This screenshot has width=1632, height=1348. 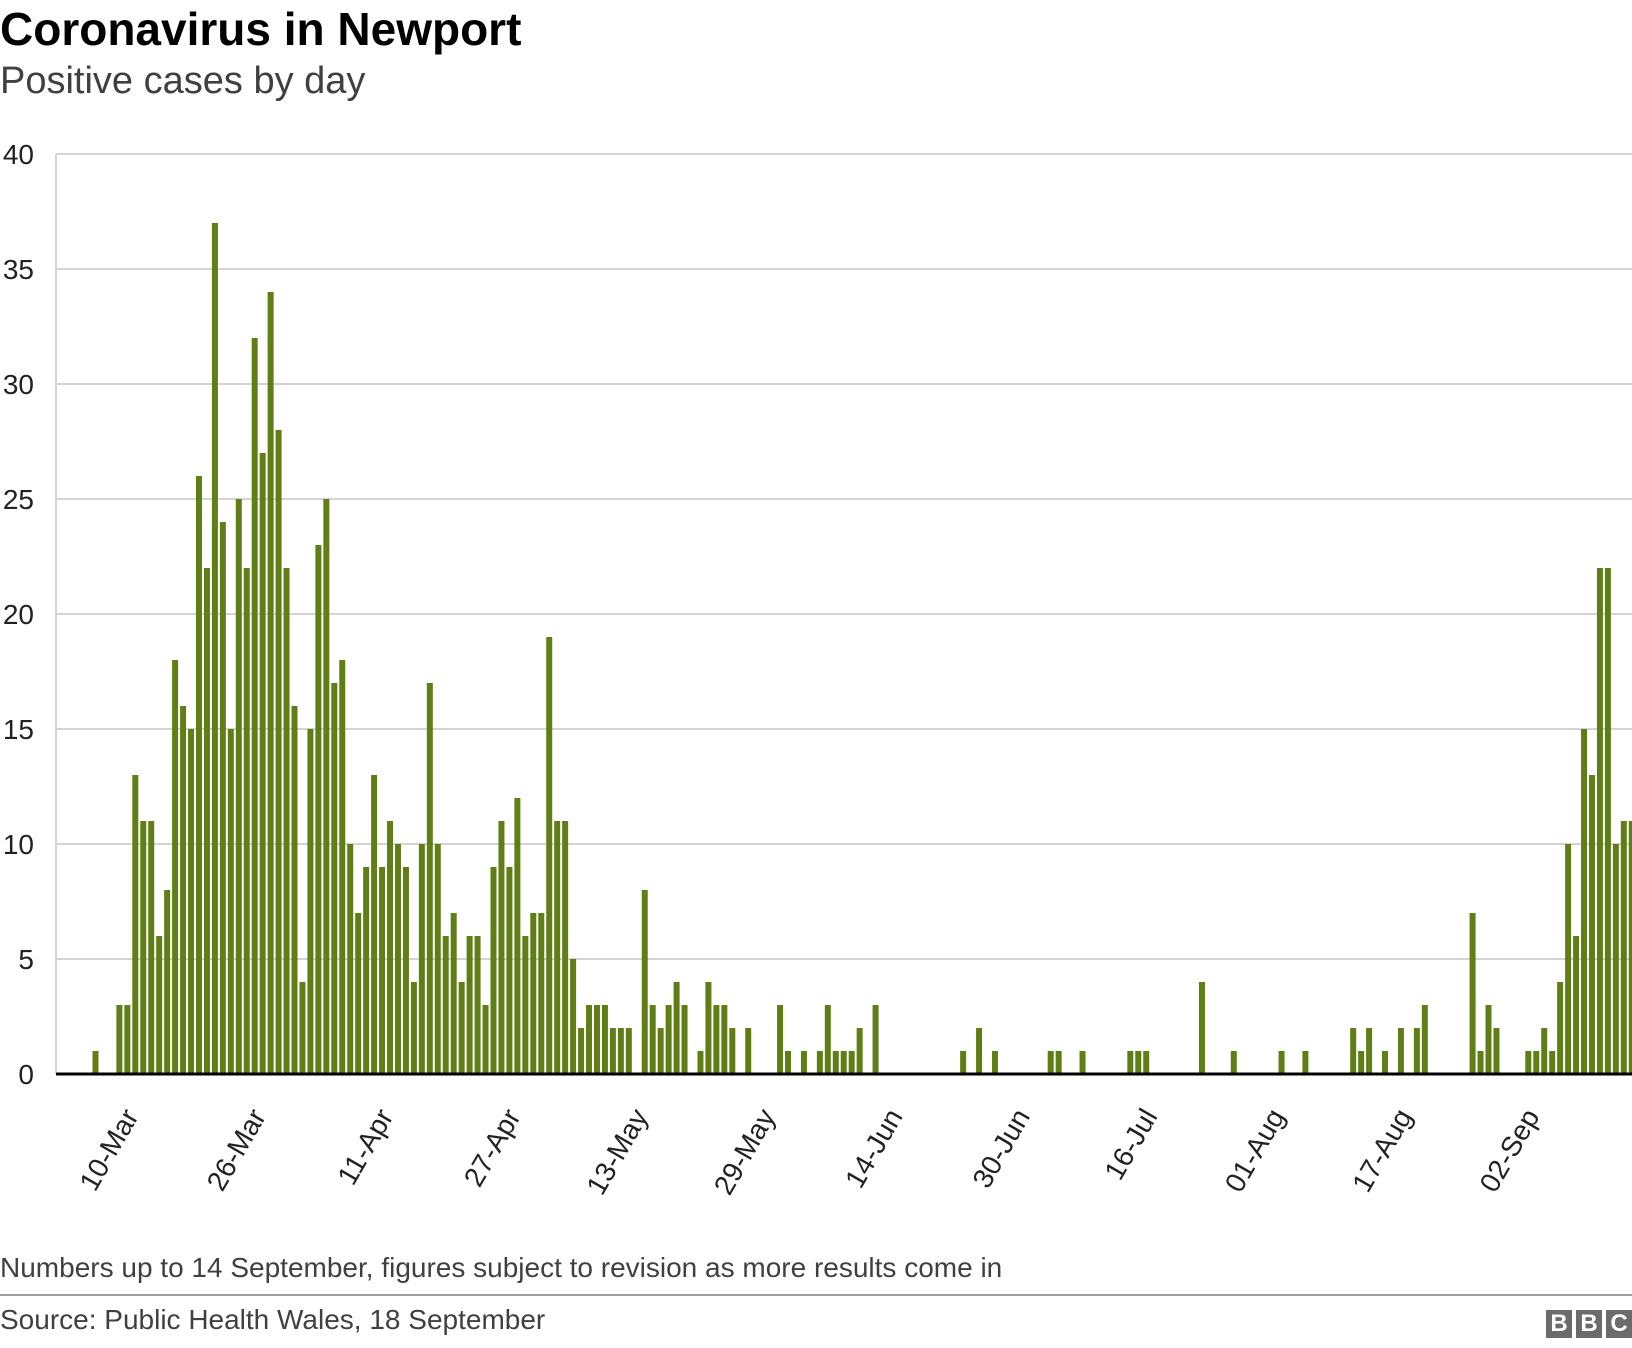 What do you see at coordinates (617, 1152) in the screenshot?
I see `x-tick-label: 13-May` at bounding box center [617, 1152].